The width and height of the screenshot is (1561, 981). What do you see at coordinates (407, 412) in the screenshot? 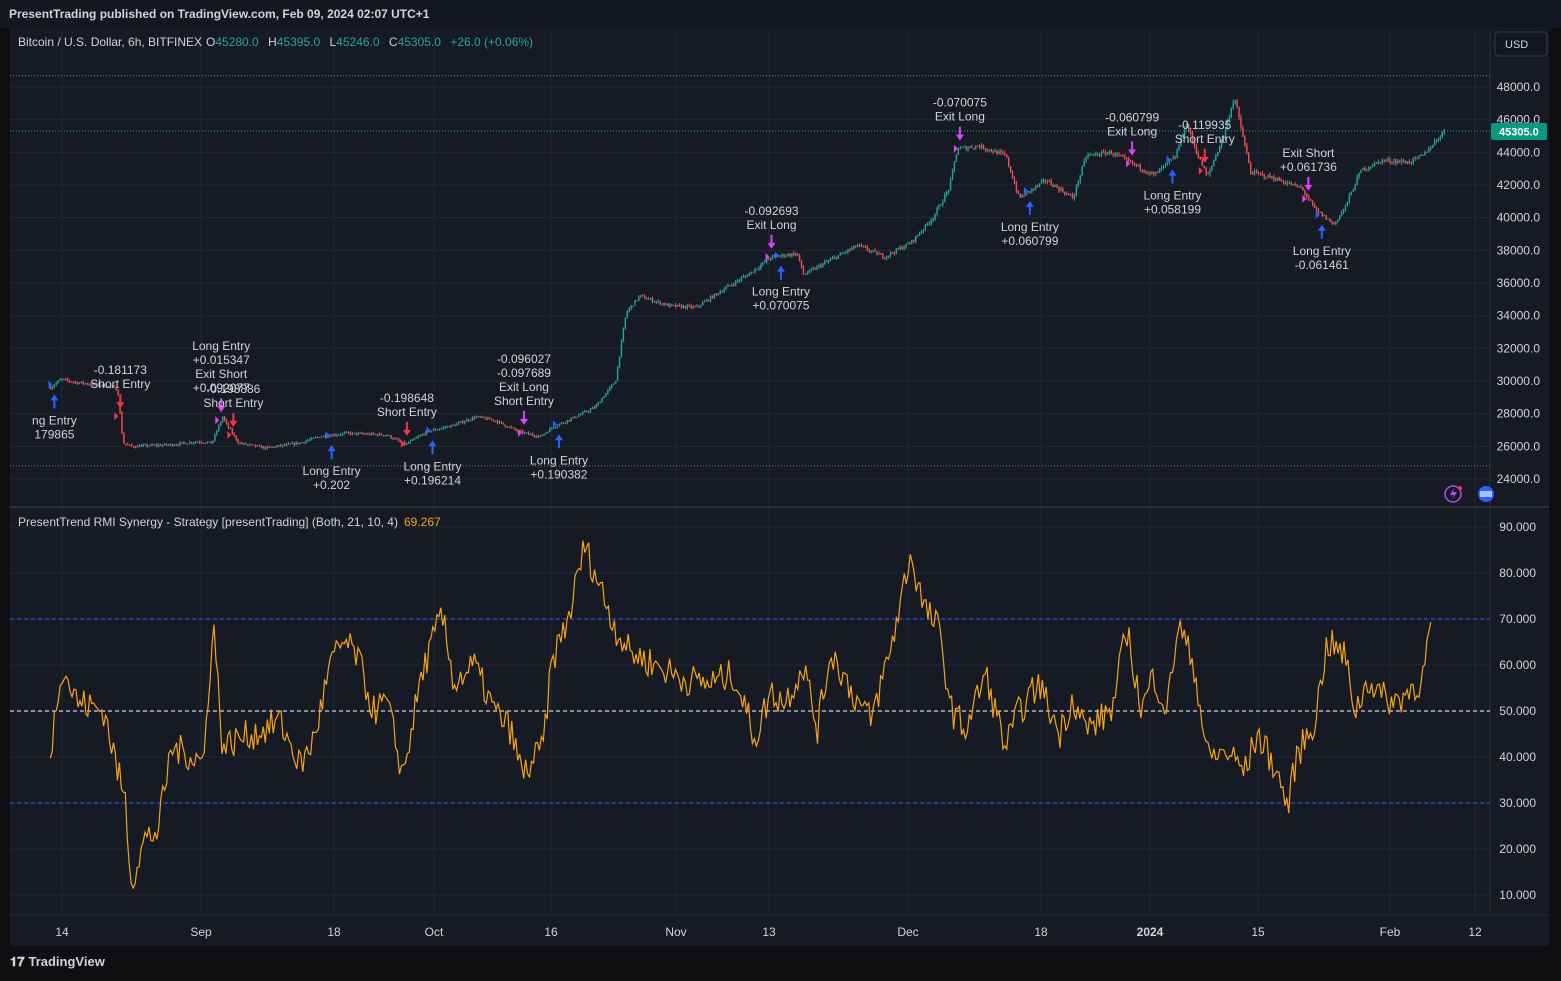
I see `signal-label: Short Entry` at bounding box center [407, 412].